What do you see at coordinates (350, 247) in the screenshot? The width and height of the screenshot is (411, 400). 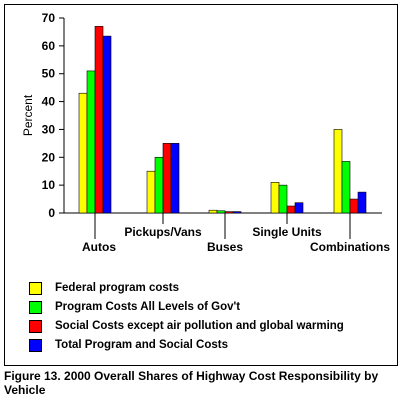 I see `x-tick-label: Combinations` at bounding box center [350, 247].